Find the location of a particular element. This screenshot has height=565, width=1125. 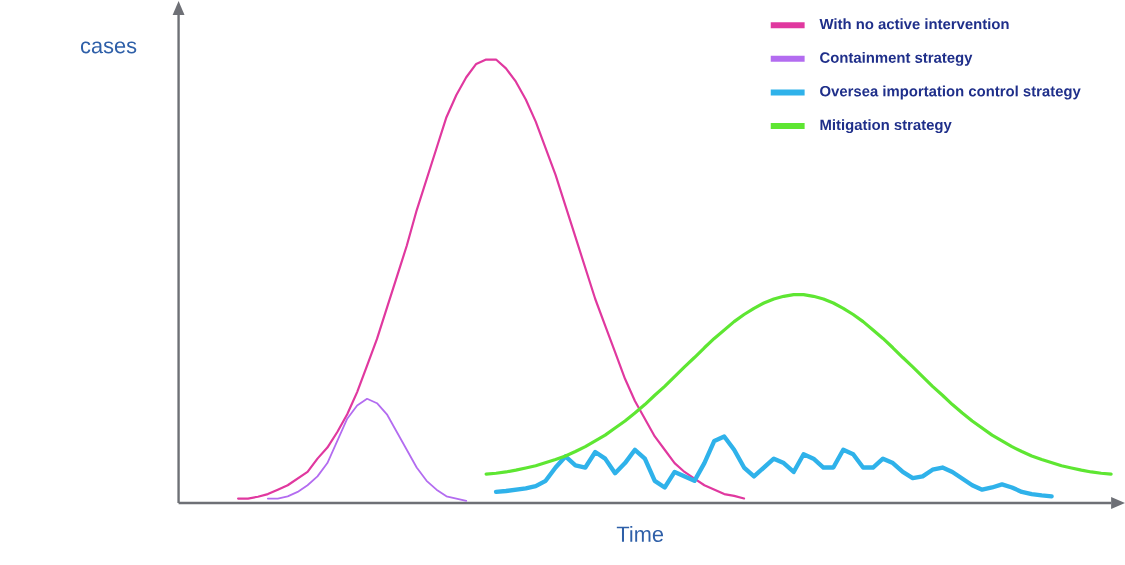

x-axis-title: Time is located at coordinates (640, 533).